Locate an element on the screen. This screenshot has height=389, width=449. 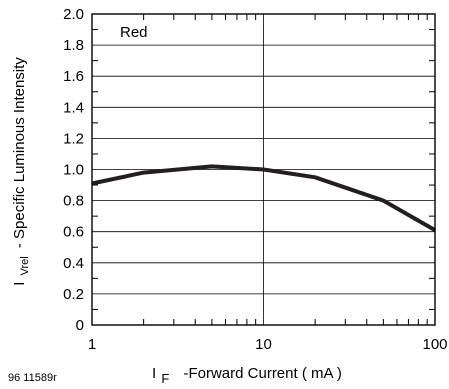
x-tick-label: 10 is located at coordinates (263, 344).